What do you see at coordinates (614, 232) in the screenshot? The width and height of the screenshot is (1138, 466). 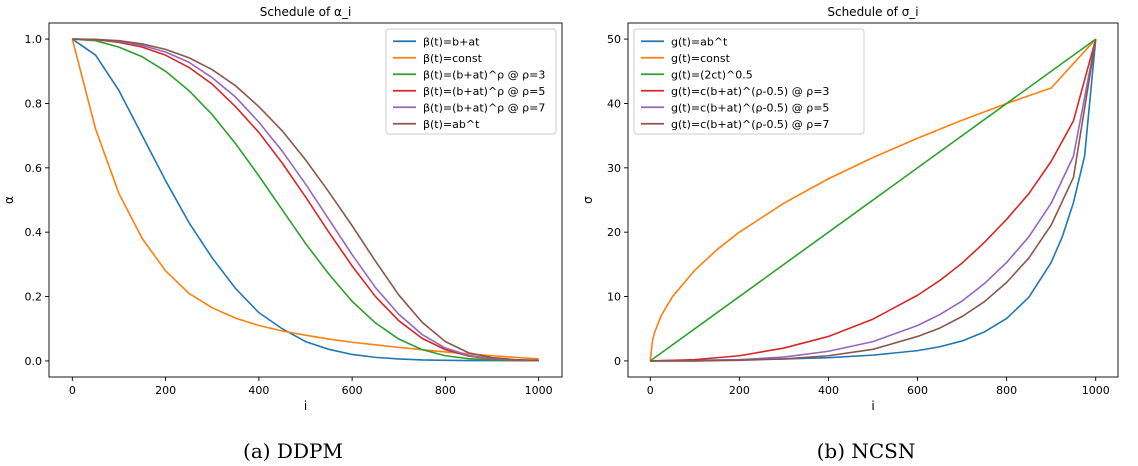 I see `y-tick-label: 20` at bounding box center [614, 232].